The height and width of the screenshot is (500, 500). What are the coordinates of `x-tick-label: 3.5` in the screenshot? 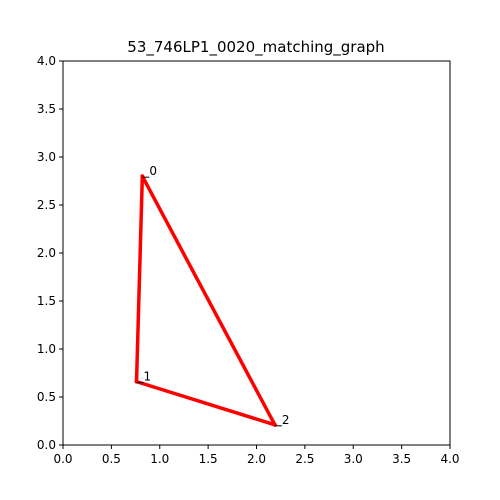 It's located at (401, 459).